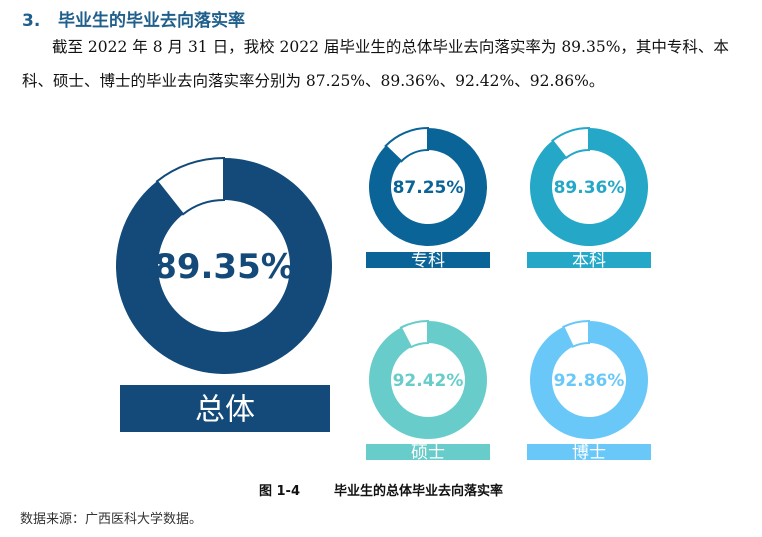 The width and height of the screenshot is (762, 537). I want to click on donut-value-label: 92.86%, so click(589, 381).